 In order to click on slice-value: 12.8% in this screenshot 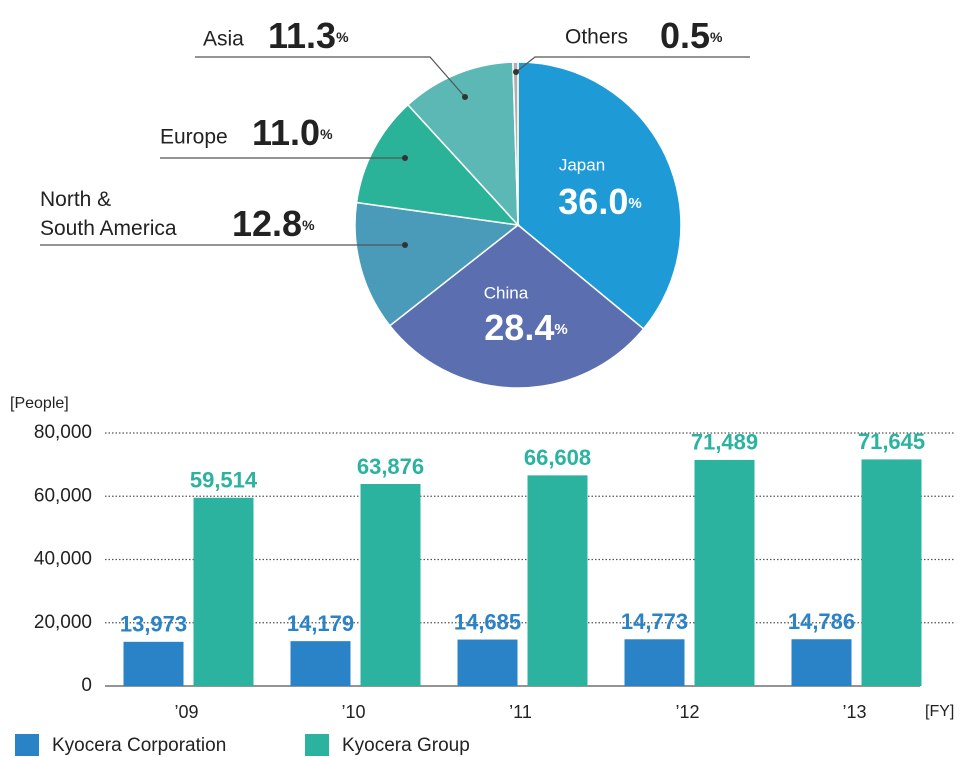, I will do `click(273, 223)`.